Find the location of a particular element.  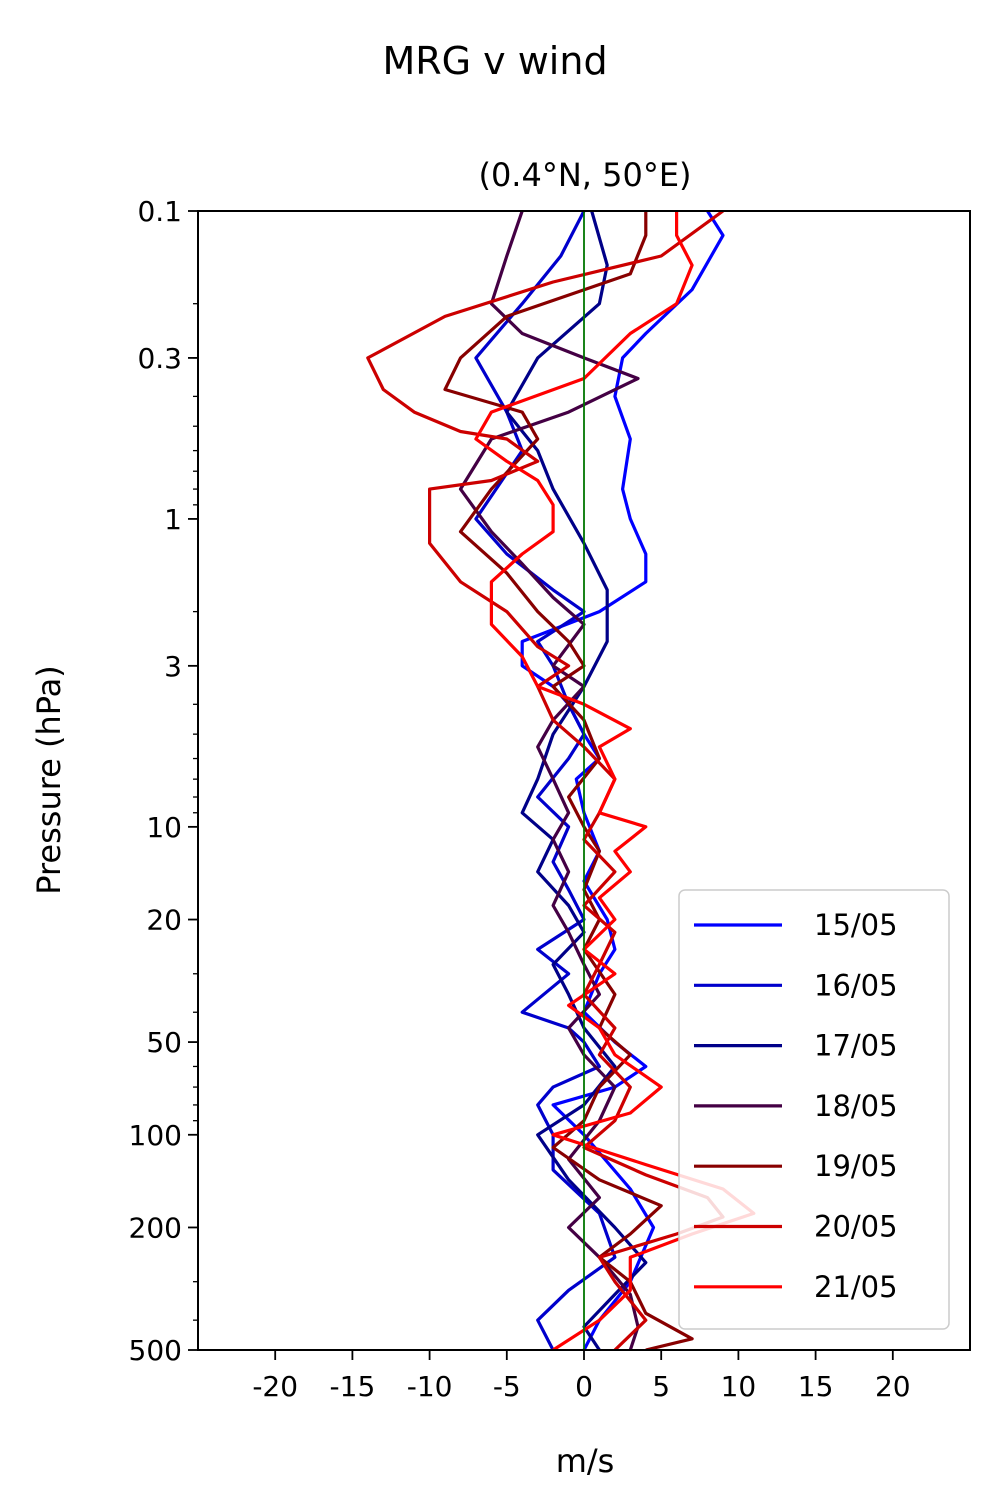

y-tick-label: 0.1 is located at coordinates (159, 211).